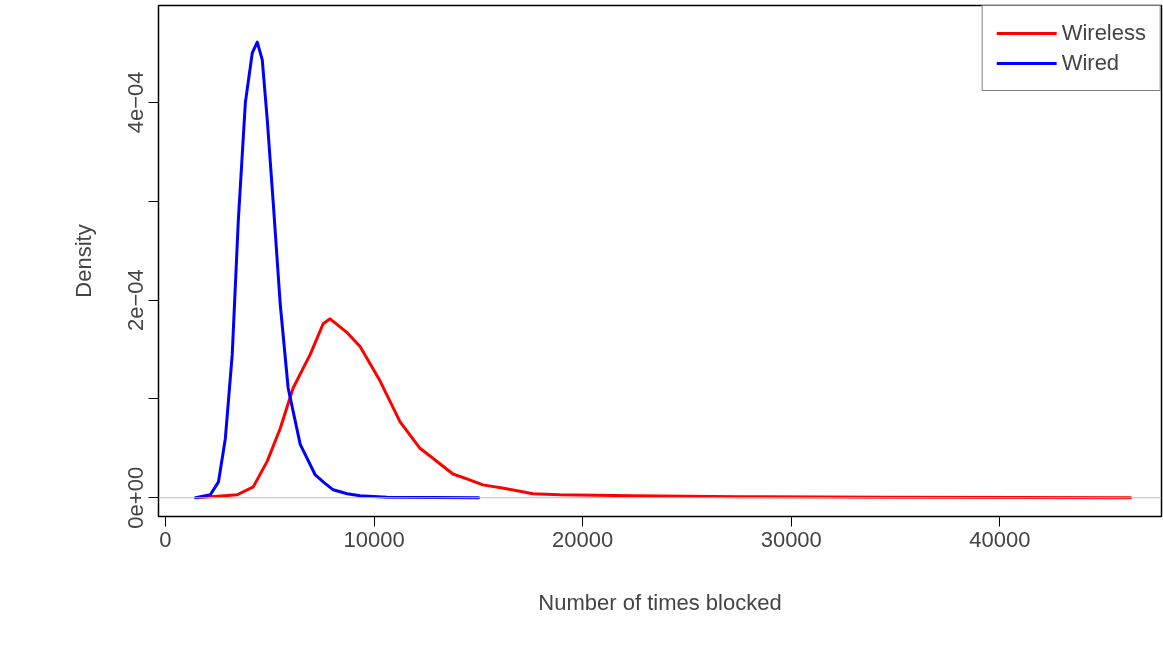 The image size is (1163, 668). Describe the element at coordinates (1090, 63) in the screenshot. I see `legend-label: Wired` at that location.